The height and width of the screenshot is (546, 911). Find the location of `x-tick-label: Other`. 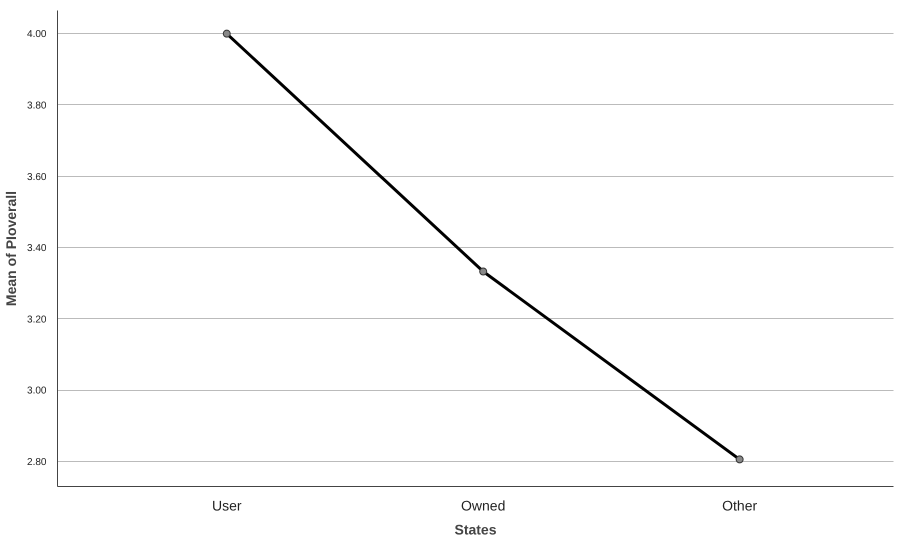

x-tick-label: Other is located at coordinates (740, 506).